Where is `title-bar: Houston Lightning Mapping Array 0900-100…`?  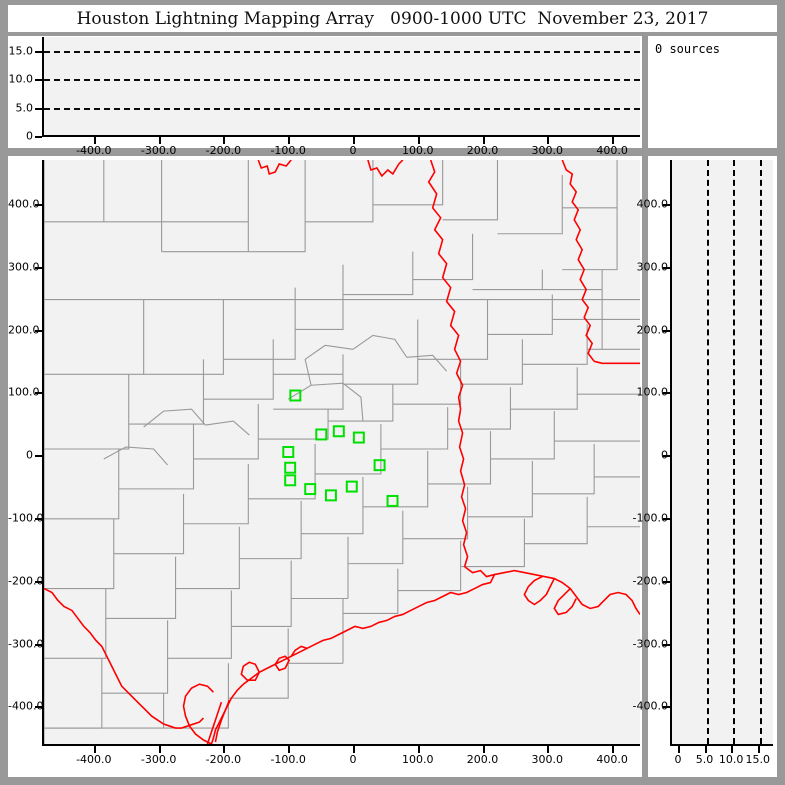 title-bar: Houston Lightning Mapping Array 0900-100… is located at coordinates (392, 18).